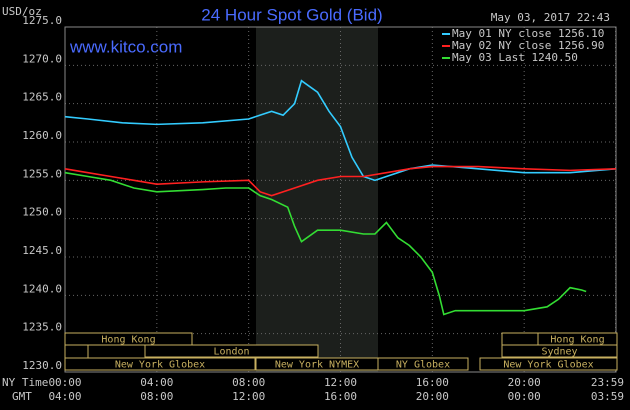 Image resolution: width=630 pixels, height=410 pixels. Describe the element at coordinates (528, 33) in the screenshot. I see `legend-label: May 01 NY close 1256.10` at that location.